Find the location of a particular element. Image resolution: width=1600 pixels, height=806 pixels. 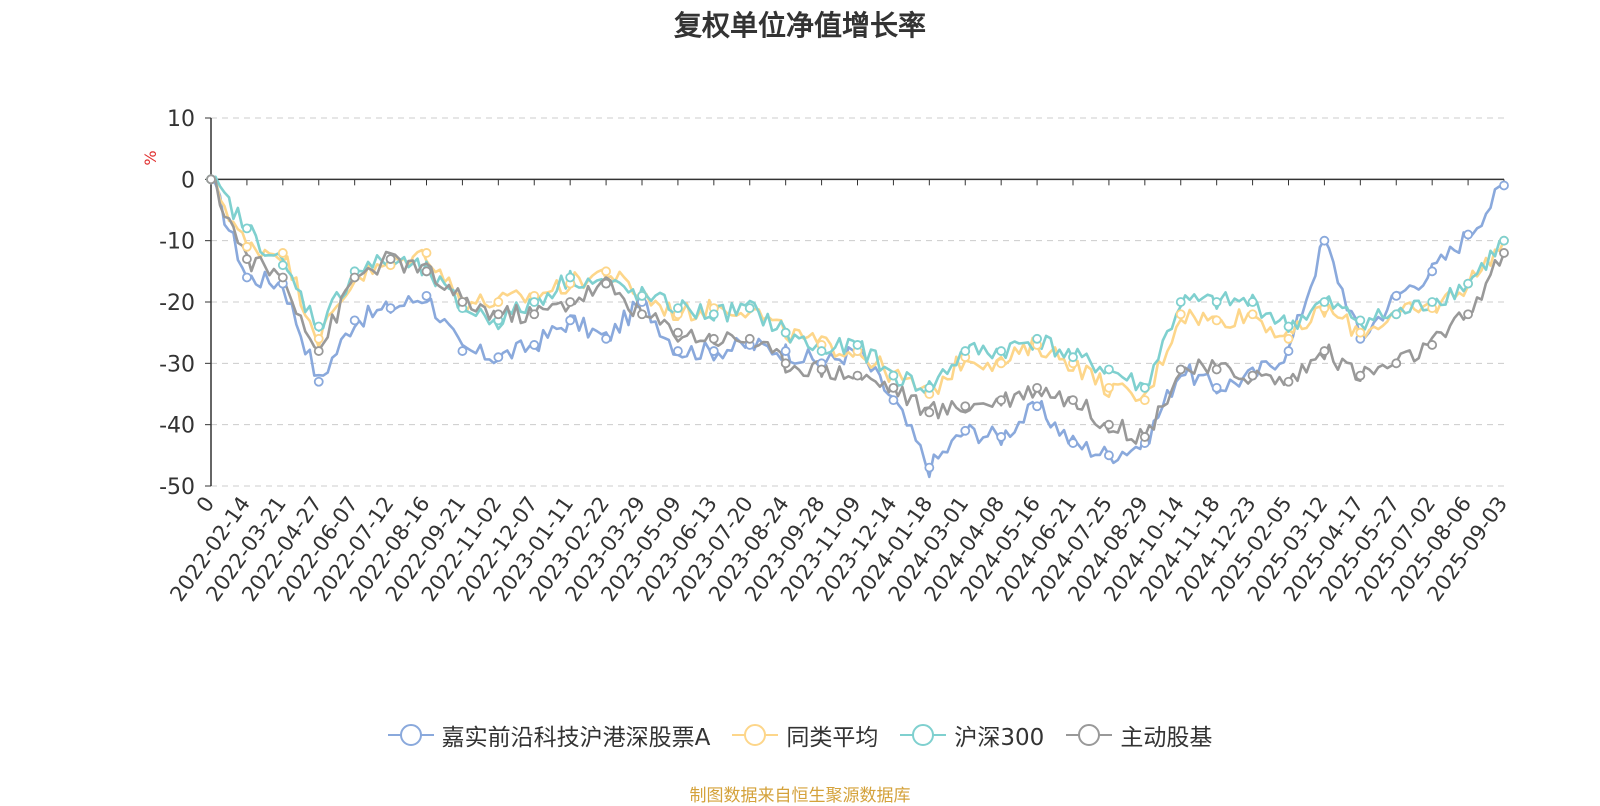

y-tick-label: -10 is located at coordinates (177, 242).